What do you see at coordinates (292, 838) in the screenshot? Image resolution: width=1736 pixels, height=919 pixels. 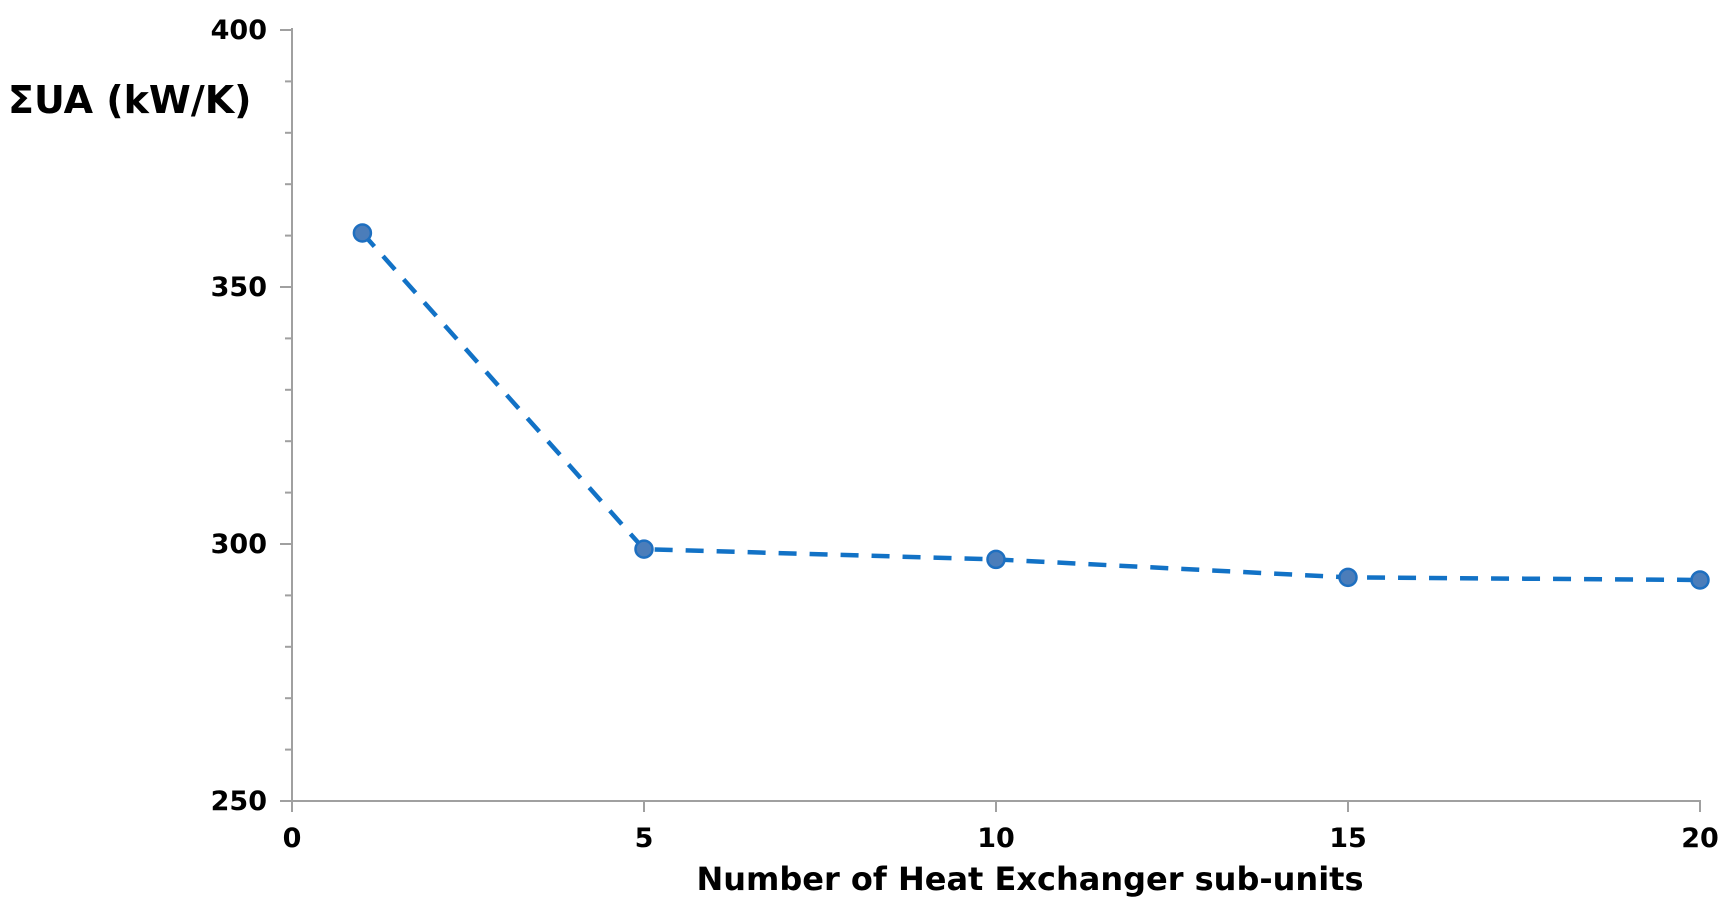 I see `x-tick-label: 0` at bounding box center [292, 838].